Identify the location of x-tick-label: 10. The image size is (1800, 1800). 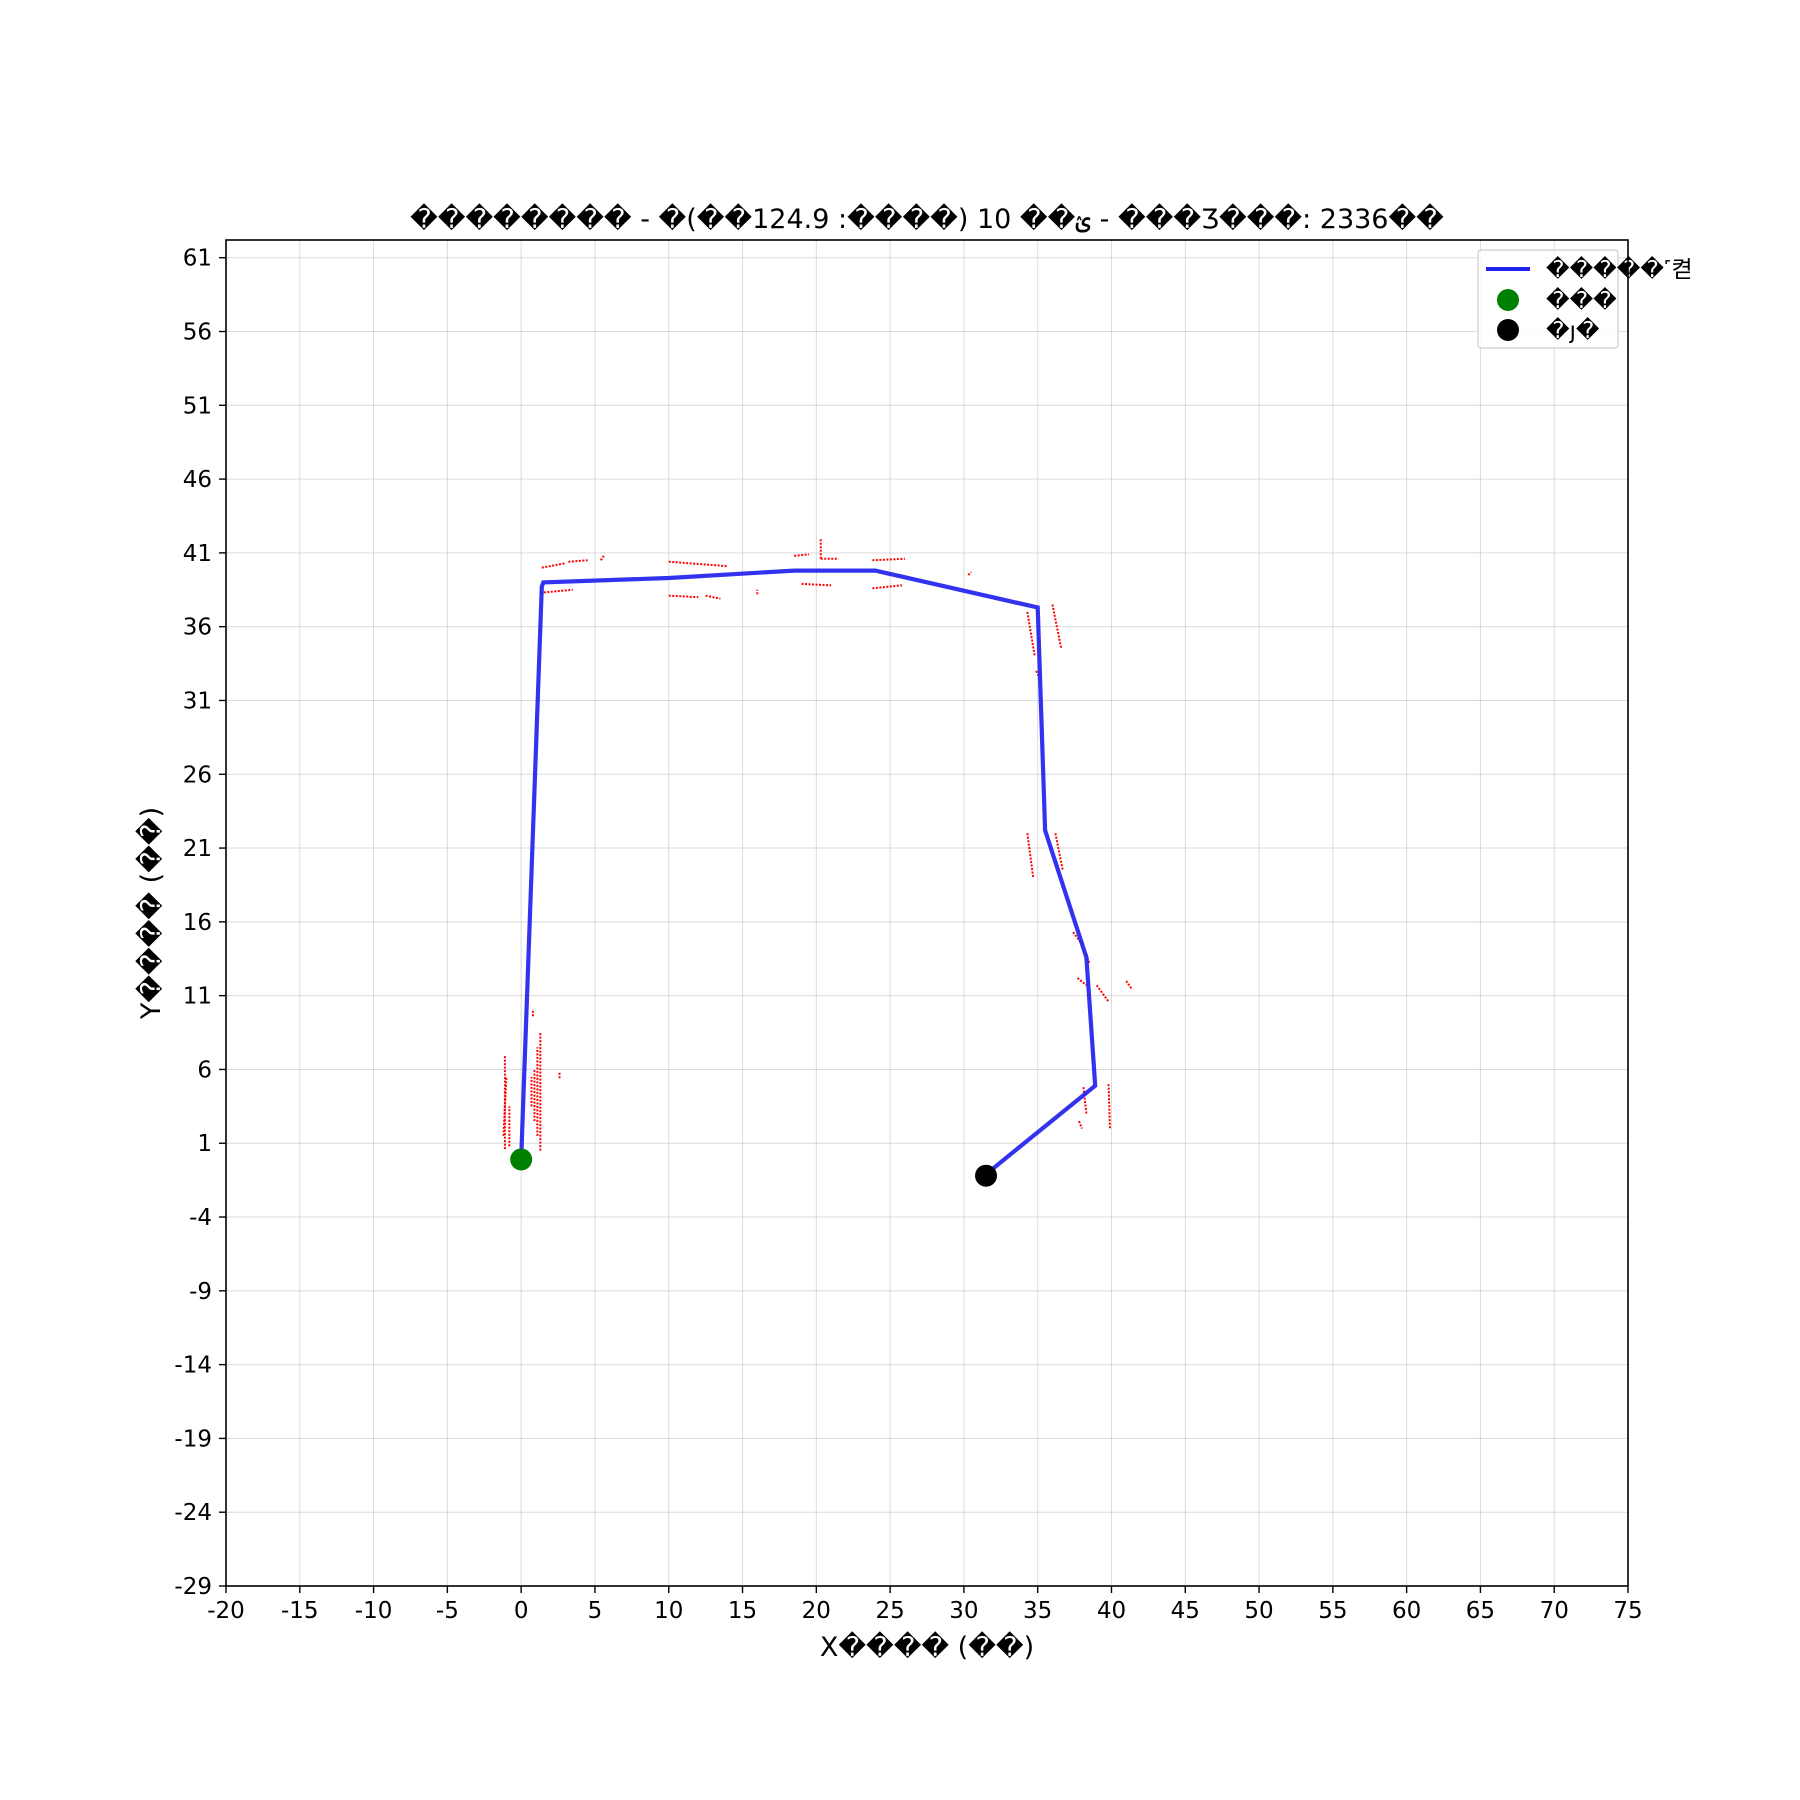
(668, 1611).